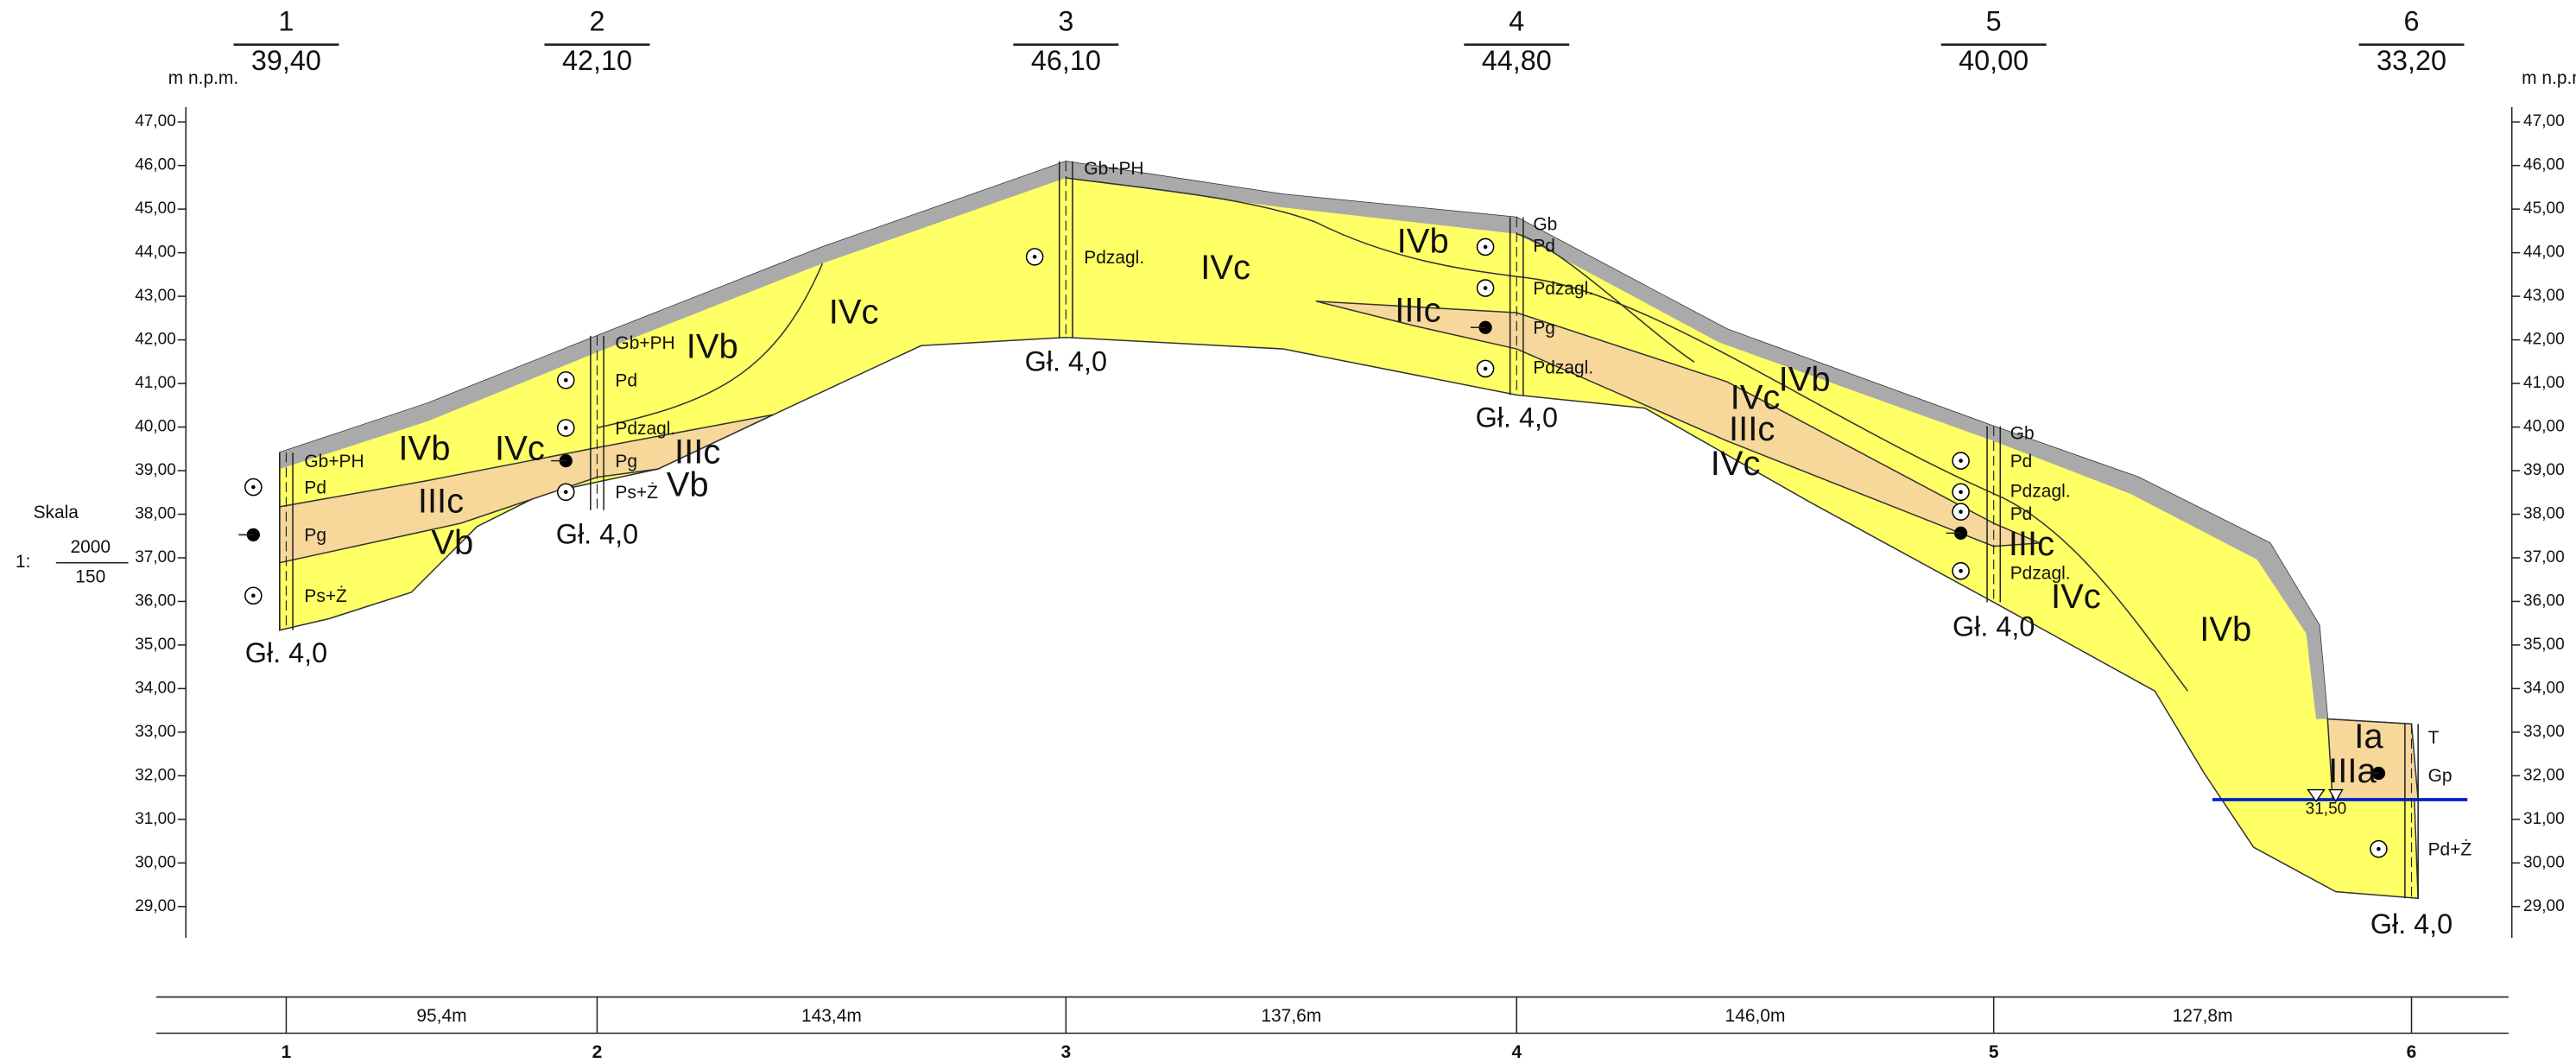  What do you see at coordinates (2412, 1052) in the screenshot?
I see `footer-number: 6` at bounding box center [2412, 1052].